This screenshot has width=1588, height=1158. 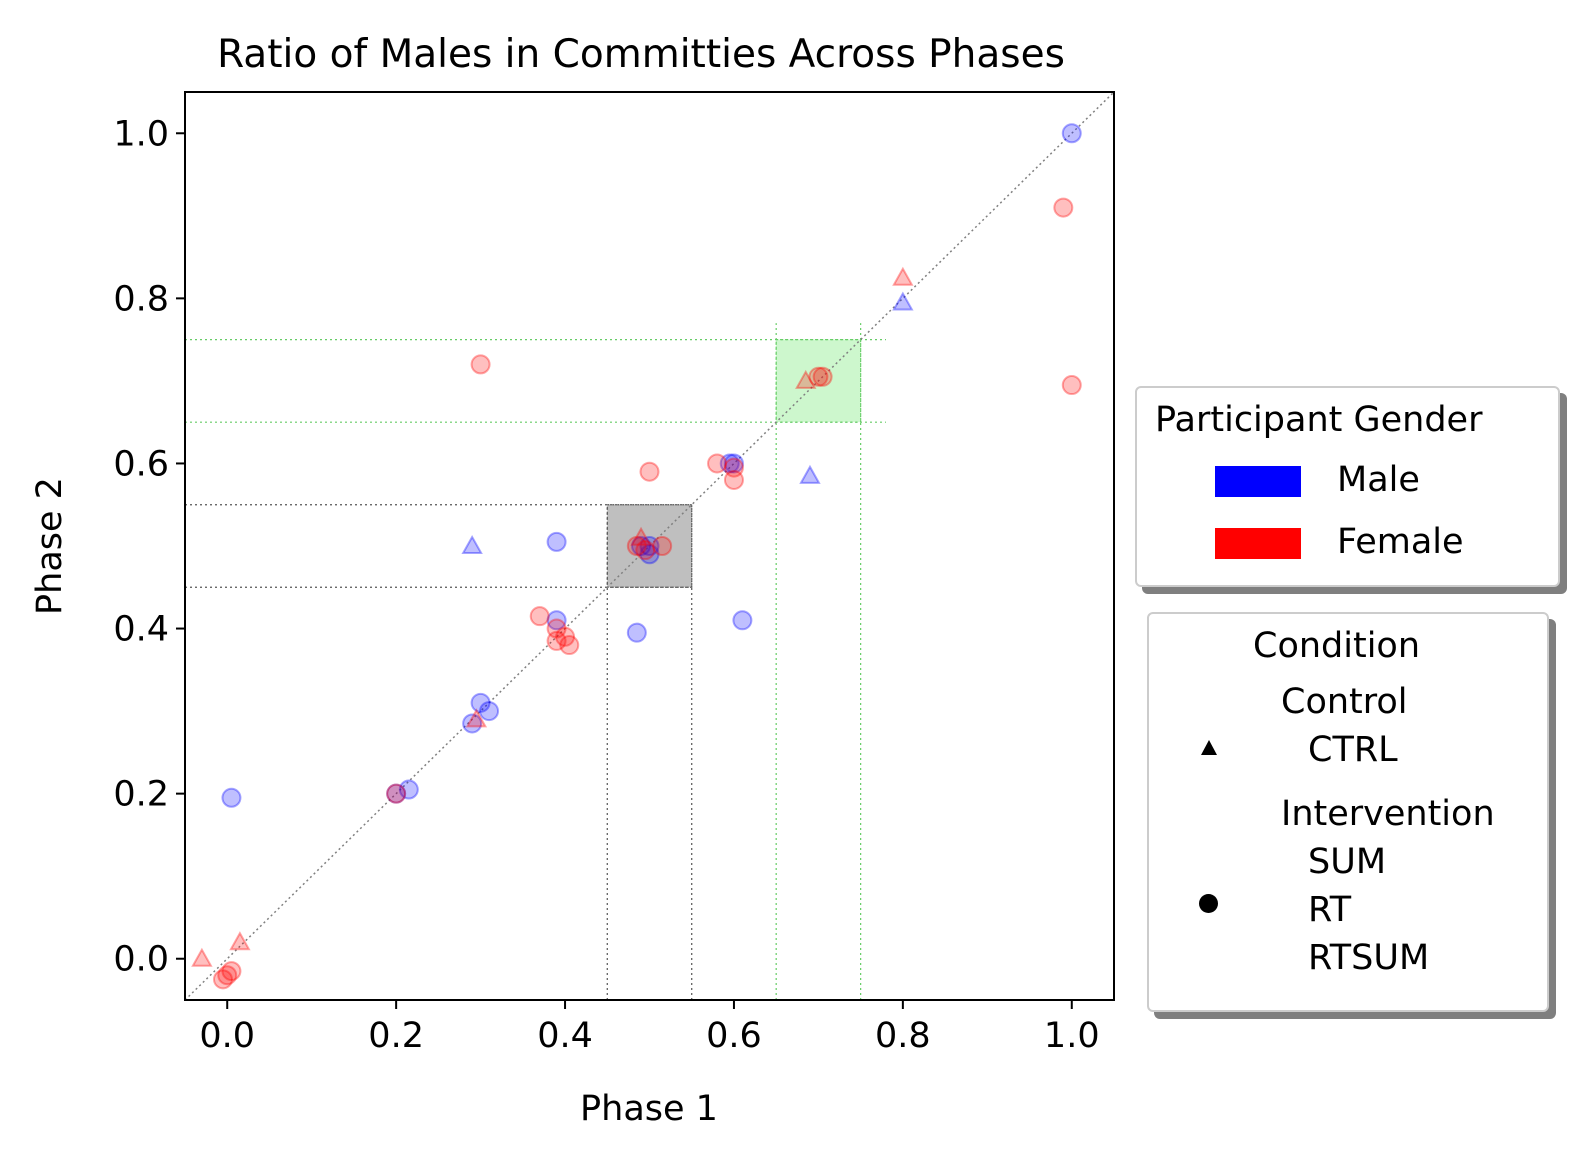 I want to click on y-tick-label: 1.0, so click(x=141, y=134).